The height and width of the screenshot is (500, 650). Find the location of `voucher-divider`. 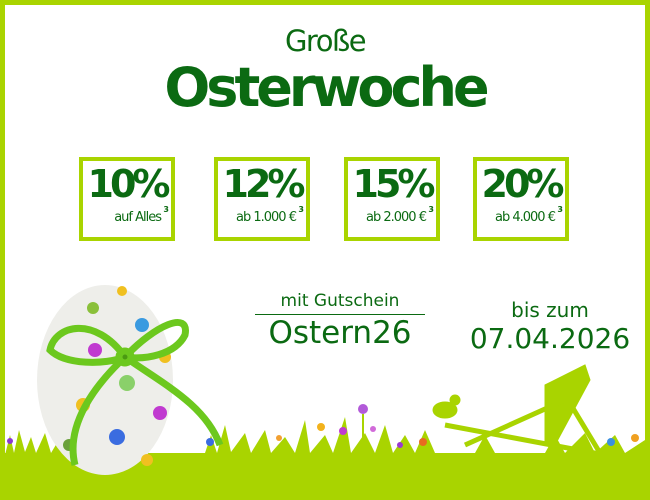

voucher-divider is located at coordinates (340, 314).